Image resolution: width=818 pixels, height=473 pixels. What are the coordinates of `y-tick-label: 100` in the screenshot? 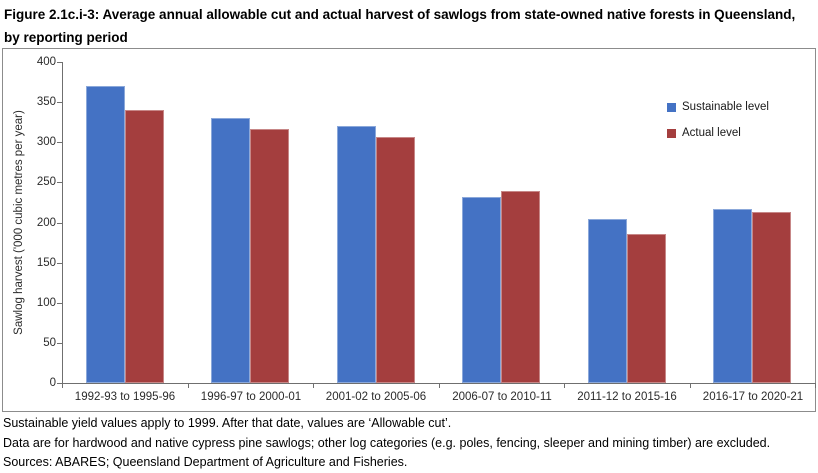 It's located at (46, 303).